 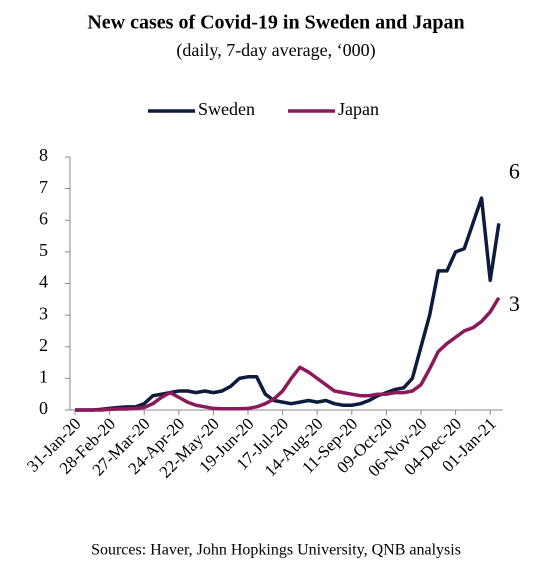 What do you see at coordinates (358, 109) in the screenshot?
I see `legend-label: Japan` at bounding box center [358, 109].